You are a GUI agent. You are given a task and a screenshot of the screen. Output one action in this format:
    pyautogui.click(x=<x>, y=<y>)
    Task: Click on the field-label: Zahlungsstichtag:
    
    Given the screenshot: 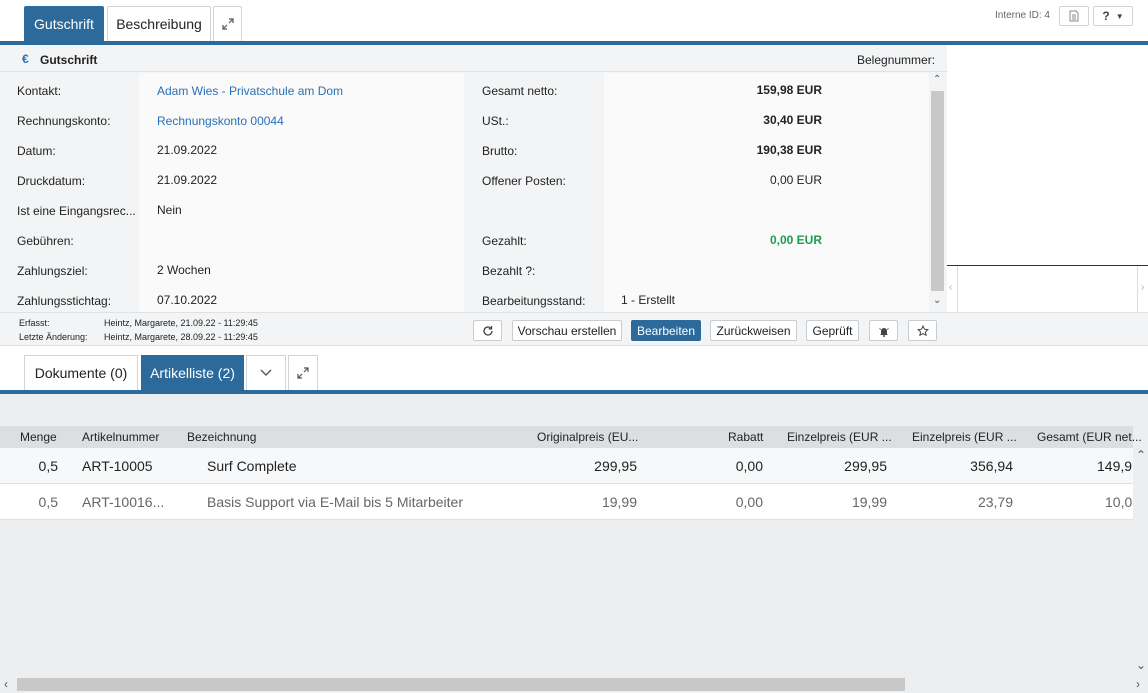 What is the action you would take?
    pyautogui.click(x=64, y=301)
    